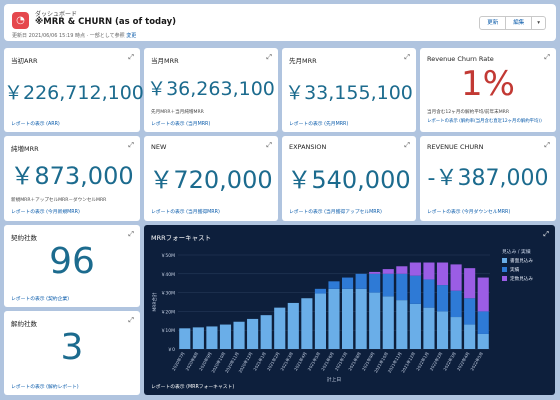 This screenshot has height=400, width=560. Describe the element at coordinates (131, 36) in the screenshot. I see `change-viewer-link: 変更` at that location.